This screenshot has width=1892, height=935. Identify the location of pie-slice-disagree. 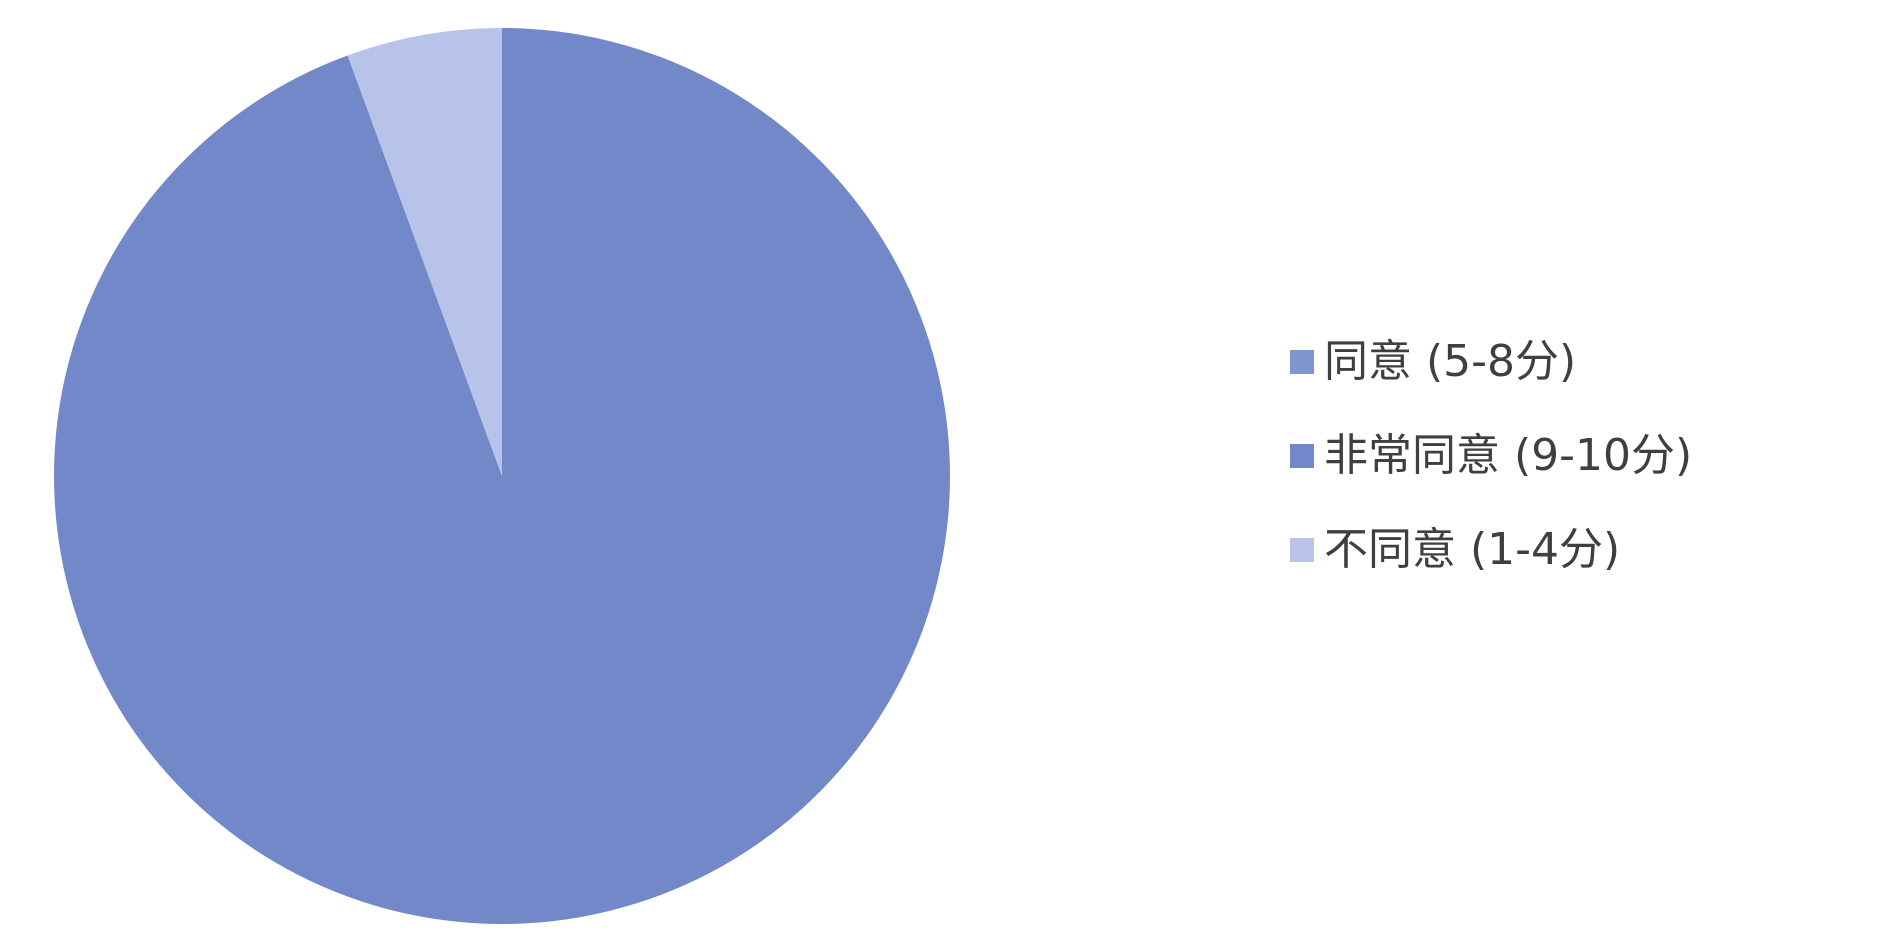
(424, 252).